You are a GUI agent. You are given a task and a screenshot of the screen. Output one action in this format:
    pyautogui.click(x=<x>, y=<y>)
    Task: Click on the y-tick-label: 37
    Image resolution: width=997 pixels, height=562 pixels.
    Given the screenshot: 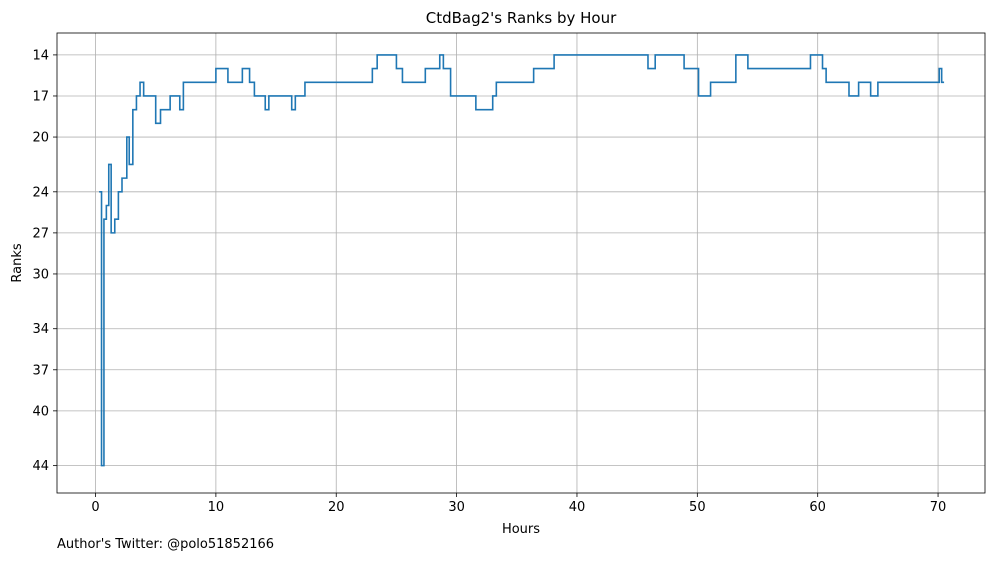 What is the action you would take?
    pyautogui.click(x=40, y=370)
    